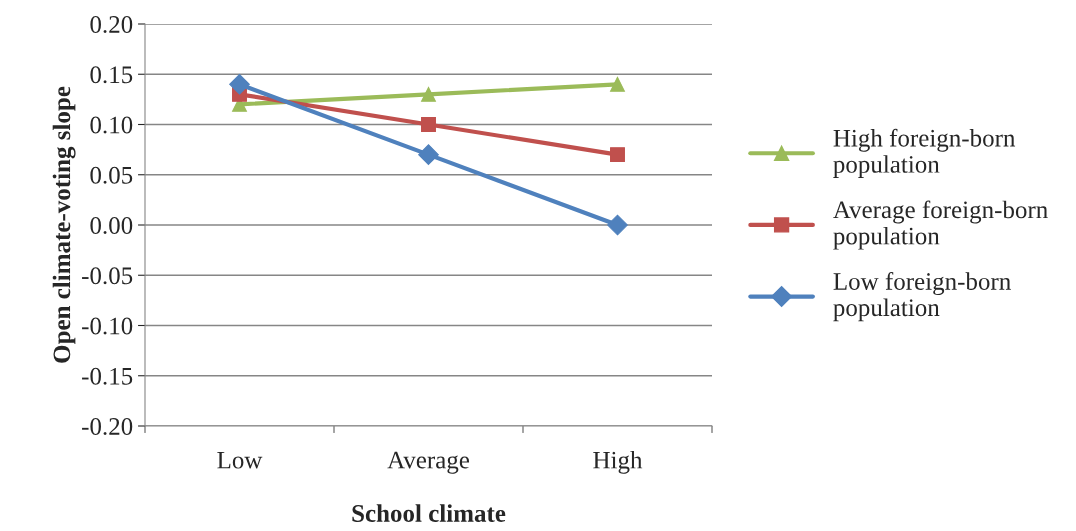 The image size is (1076, 531). I want to click on x-axis-title: School climate, so click(429, 513).